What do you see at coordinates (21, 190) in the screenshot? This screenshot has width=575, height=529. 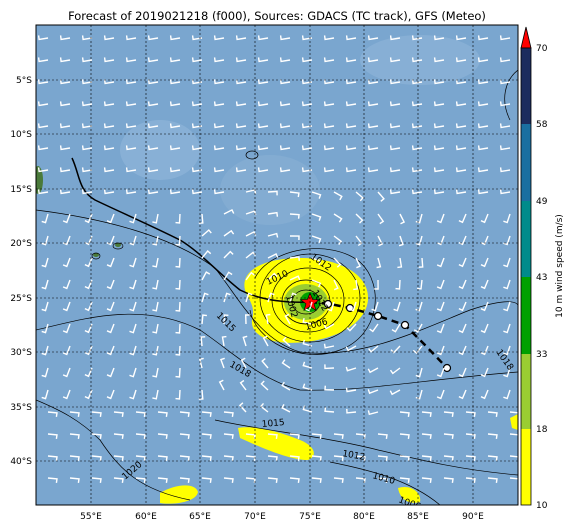 I see `lat-tick-label: 15°S` at bounding box center [21, 190].